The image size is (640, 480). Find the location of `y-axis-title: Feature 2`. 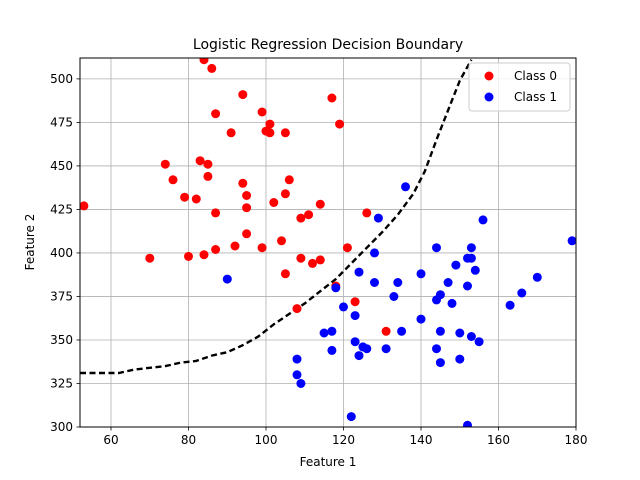

y-axis-title: Feature 2 is located at coordinates (30, 242).